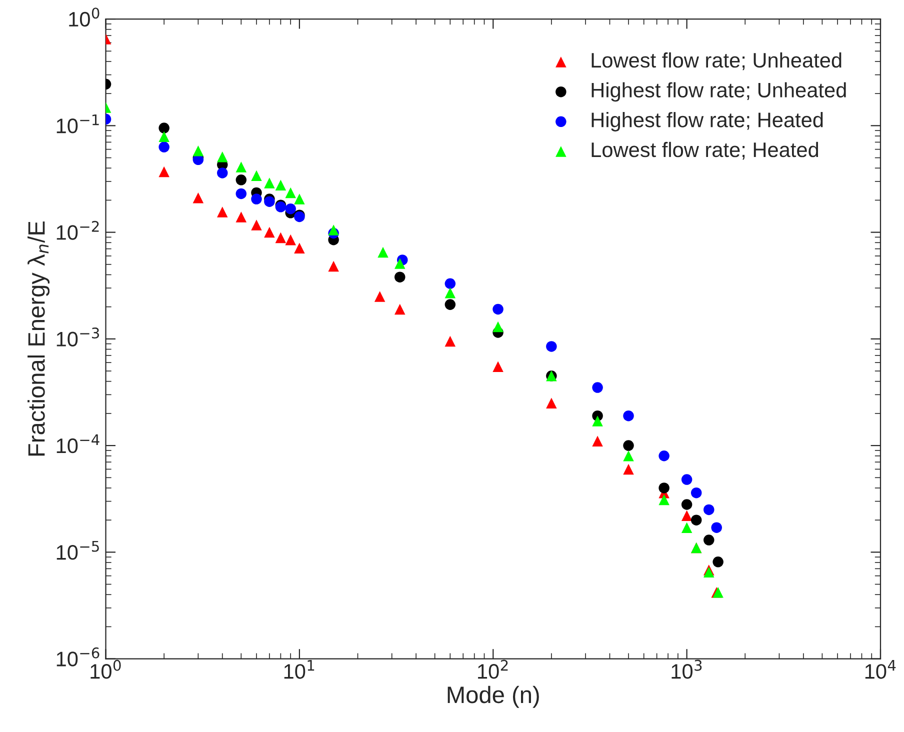 The height and width of the screenshot is (732, 904). I want to click on y-tick-label: 10$^{−5}$, so click(77, 550).